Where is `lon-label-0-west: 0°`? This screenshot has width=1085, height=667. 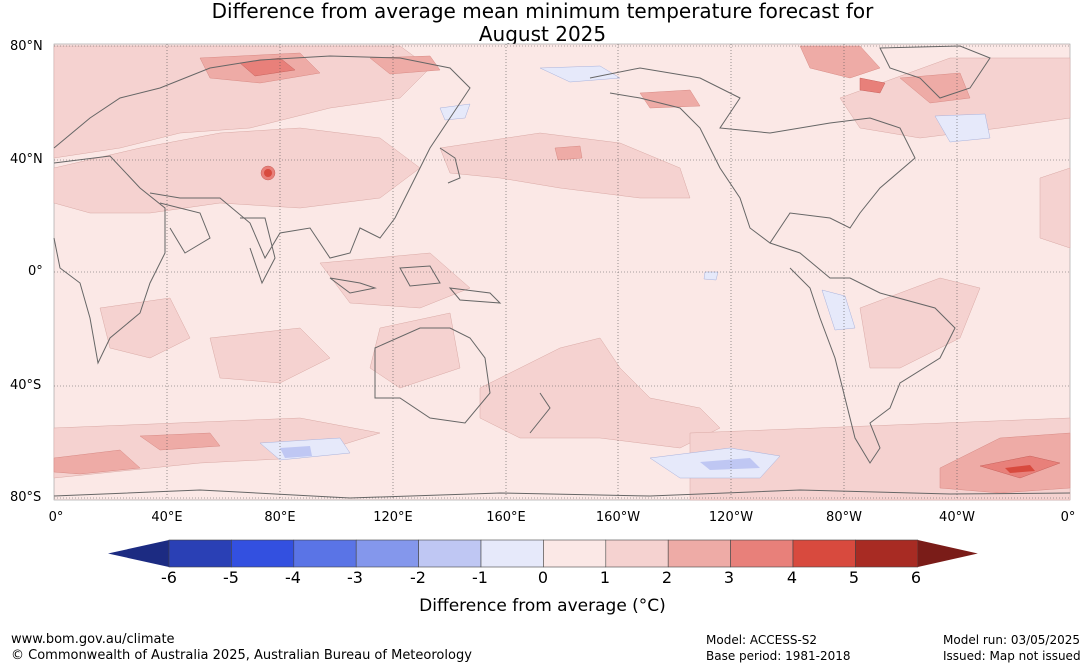
lon-label-0-west: 0° is located at coordinates (56, 517).